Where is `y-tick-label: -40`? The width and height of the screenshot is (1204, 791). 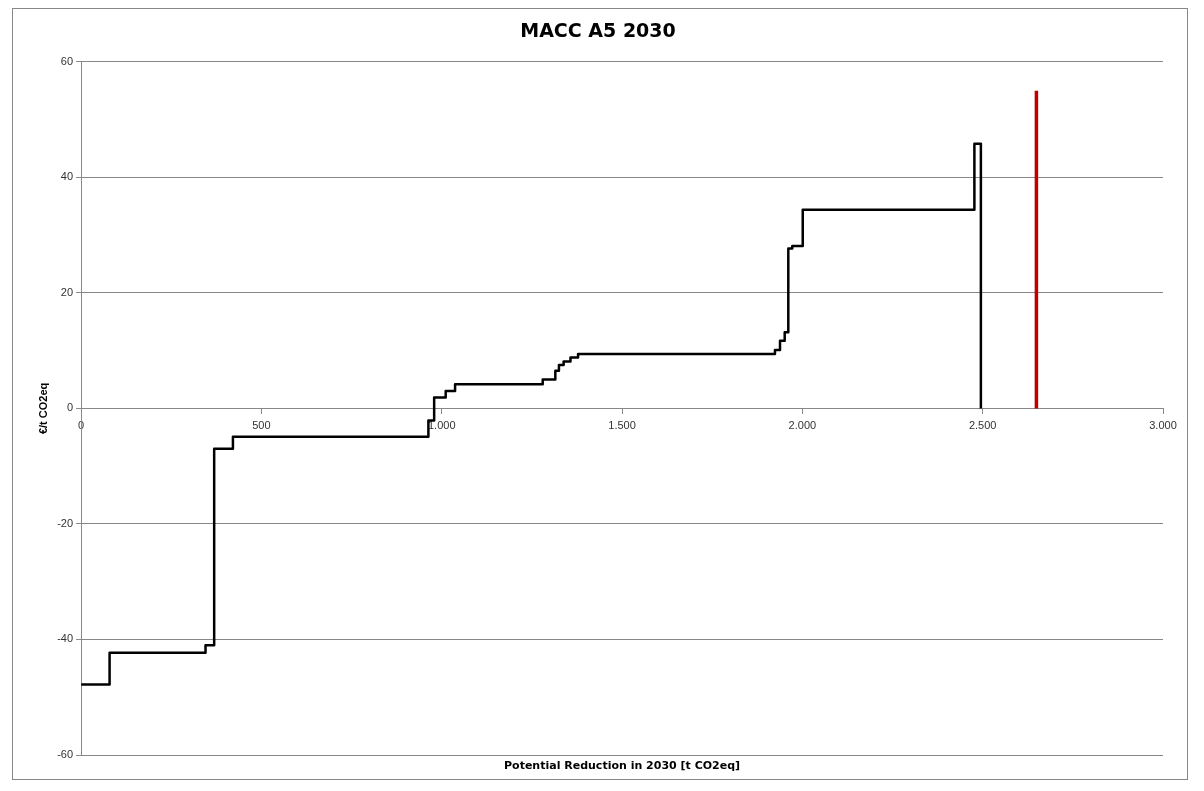 y-tick-label: -40 is located at coordinates (65, 638).